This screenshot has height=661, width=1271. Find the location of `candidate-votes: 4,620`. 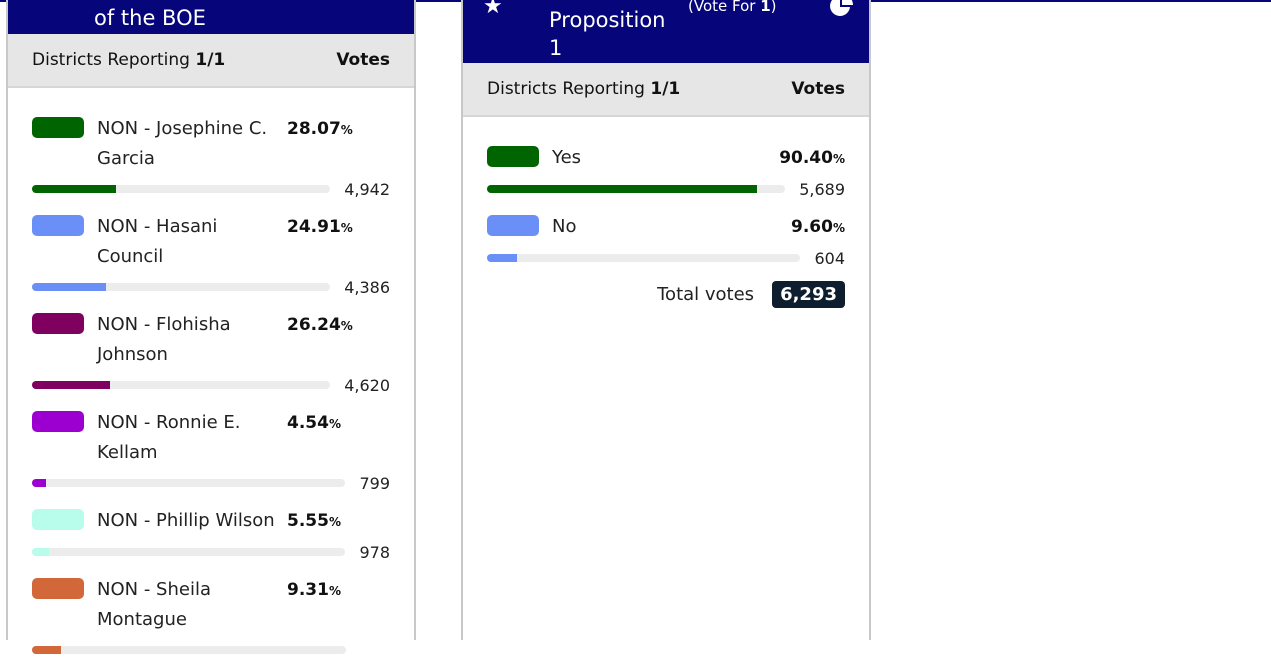

candidate-votes: 4,620 is located at coordinates (367, 385).